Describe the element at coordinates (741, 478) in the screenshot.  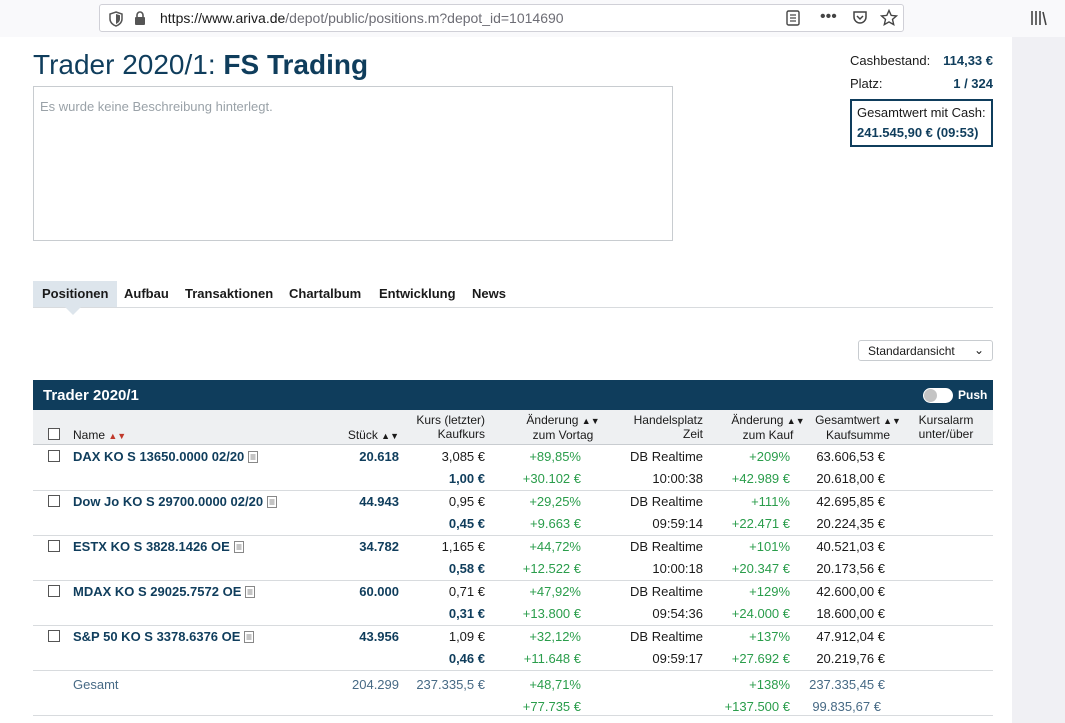
I see `position-kauf-abs: +42.989 €` at that location.